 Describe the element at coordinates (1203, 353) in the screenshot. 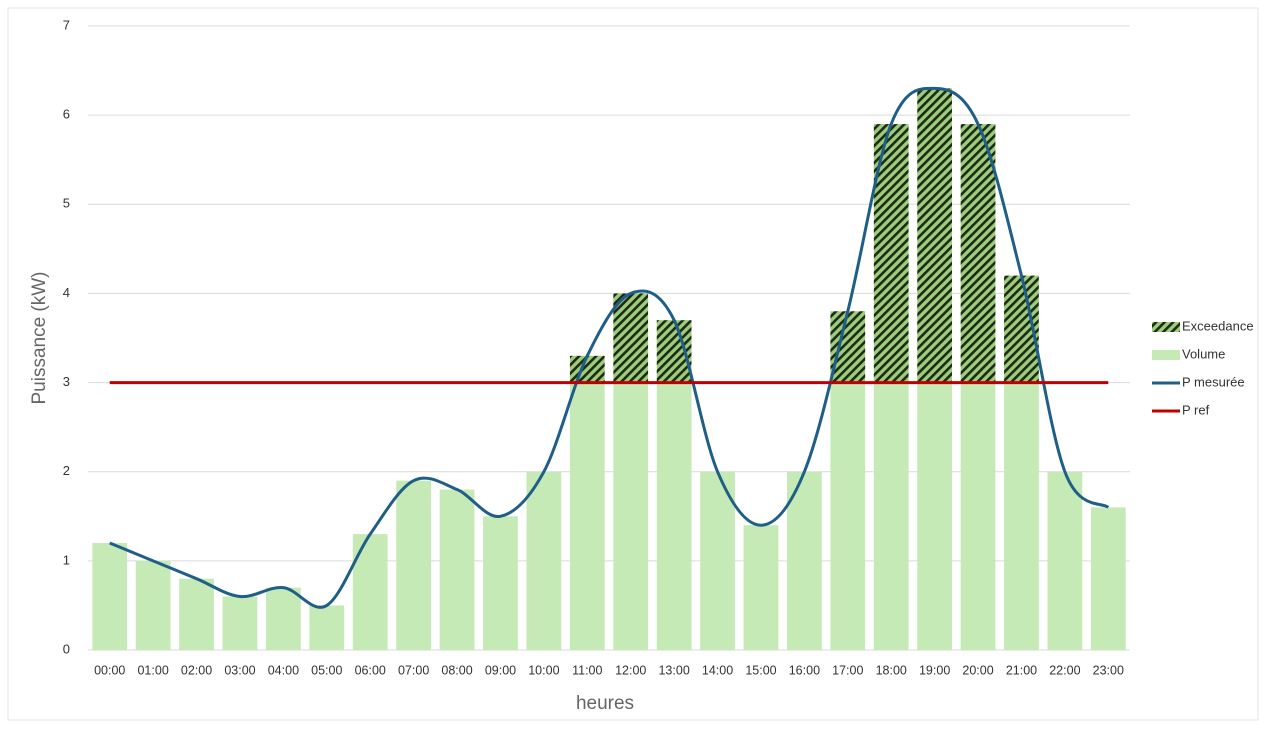

I see `legend-label: Volume` at that location.